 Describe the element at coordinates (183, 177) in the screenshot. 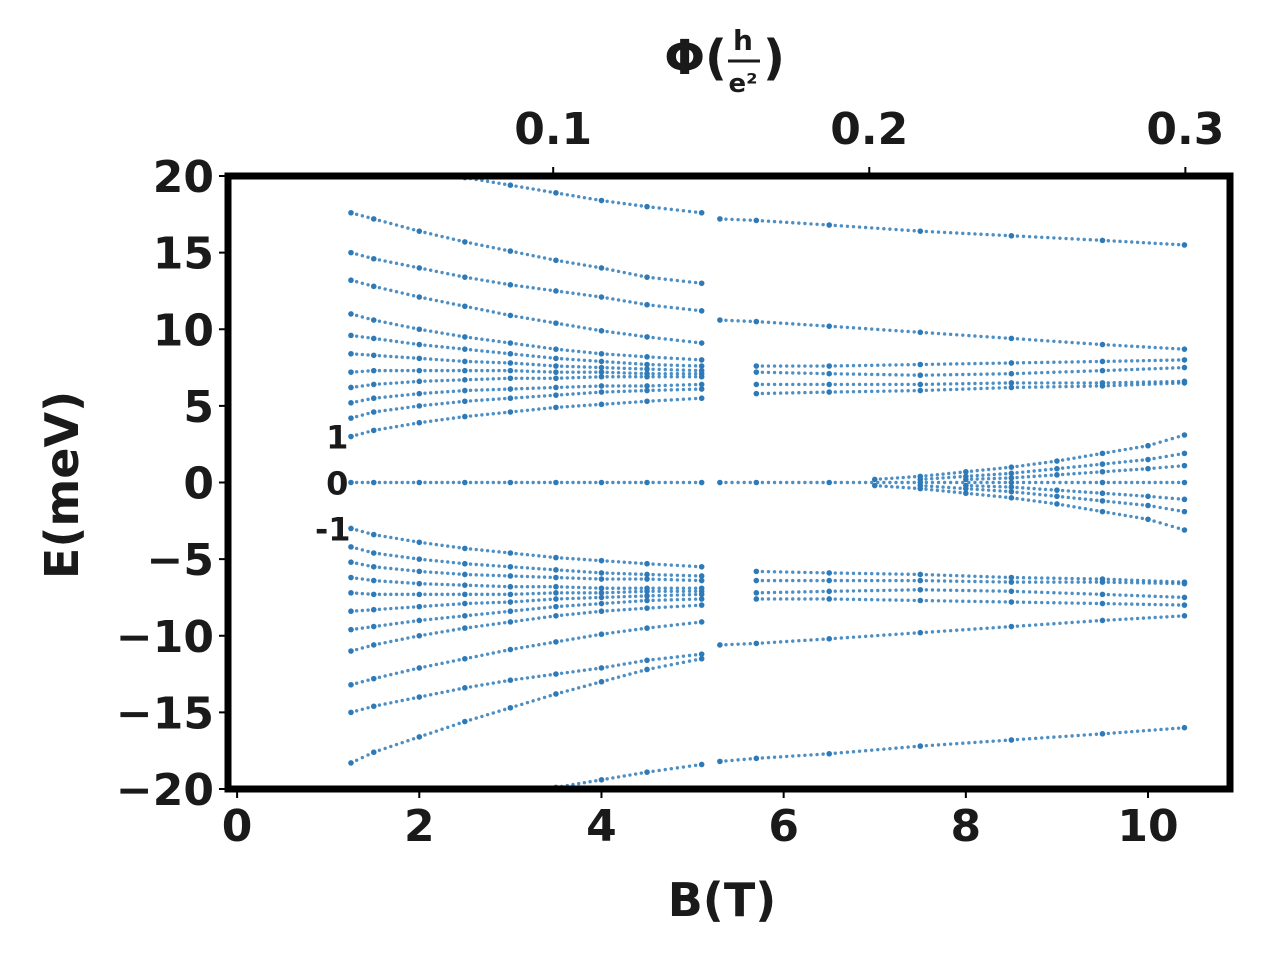

I see `y-tick-label: 20` at that location.